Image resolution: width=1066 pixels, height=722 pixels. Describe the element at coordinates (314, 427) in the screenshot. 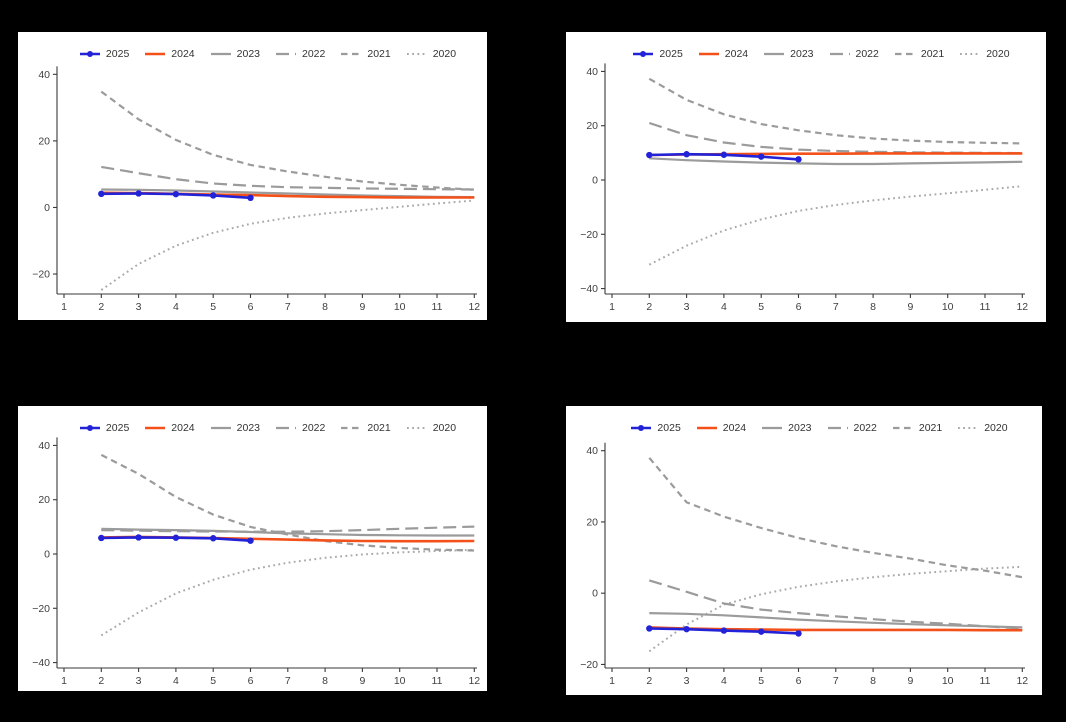

I see `legend-label: 2022` at that location.